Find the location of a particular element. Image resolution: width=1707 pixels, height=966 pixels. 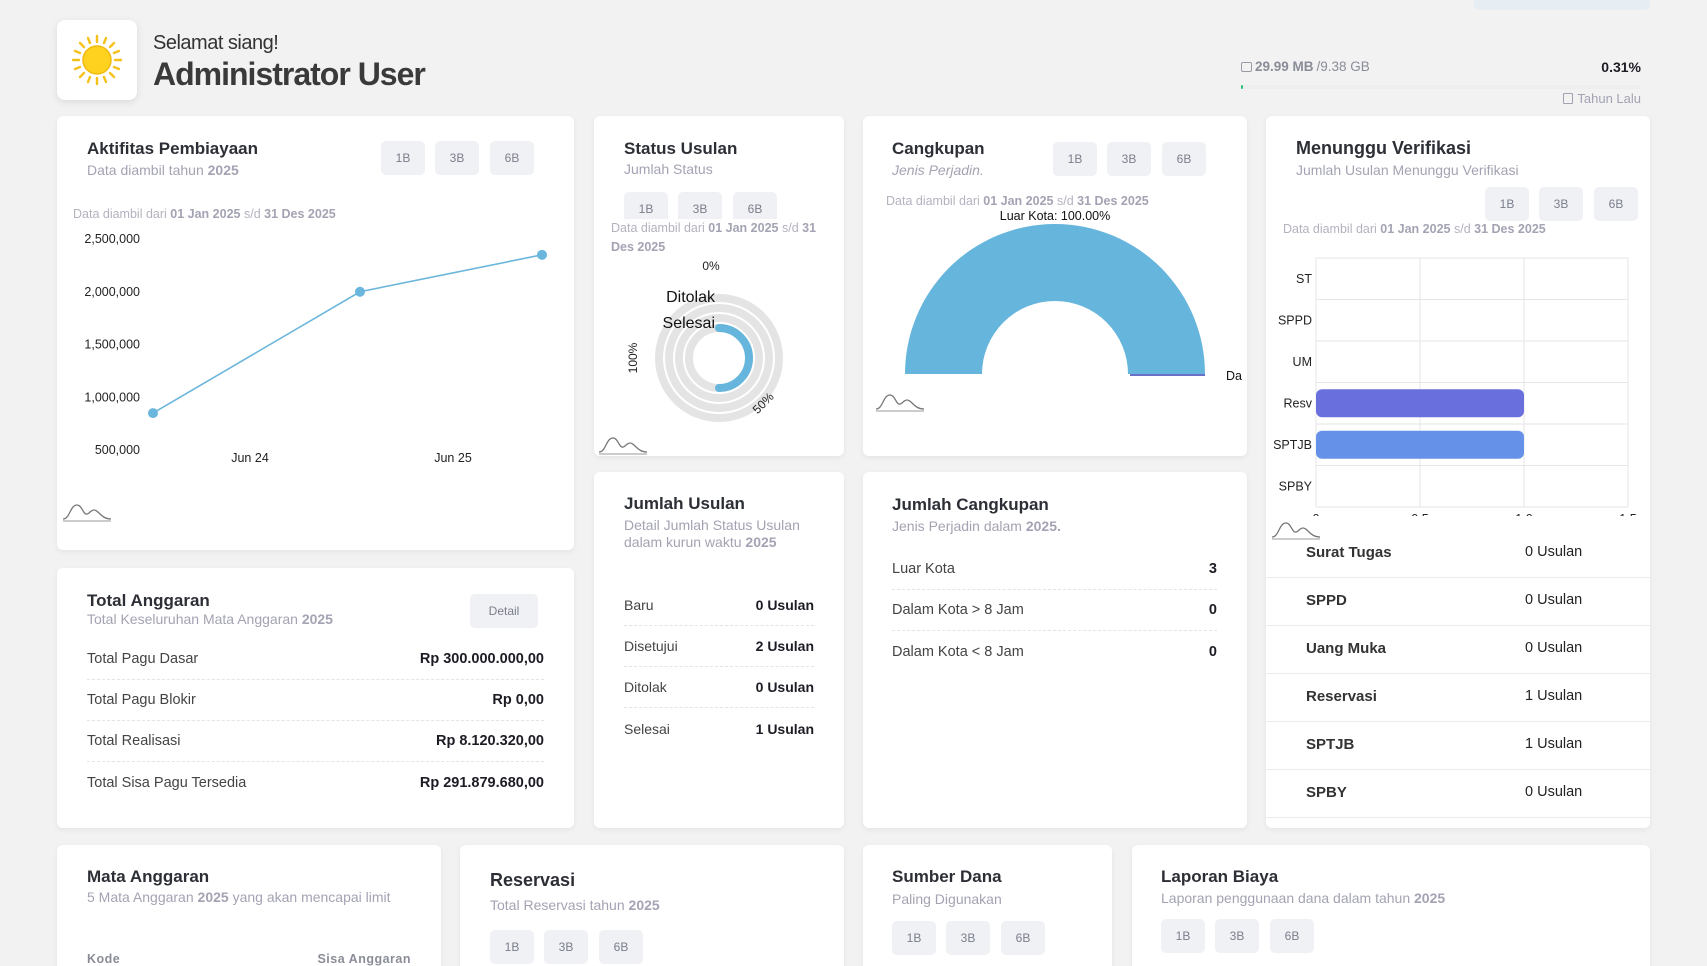

y-tick-label: 500,000 is located at coordinates (117, 450).